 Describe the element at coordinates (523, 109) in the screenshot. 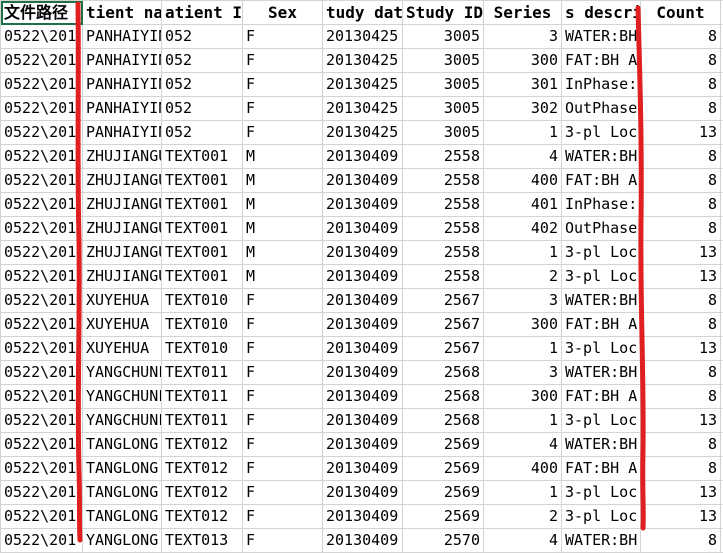

I see `table-cell: 302` at that location.